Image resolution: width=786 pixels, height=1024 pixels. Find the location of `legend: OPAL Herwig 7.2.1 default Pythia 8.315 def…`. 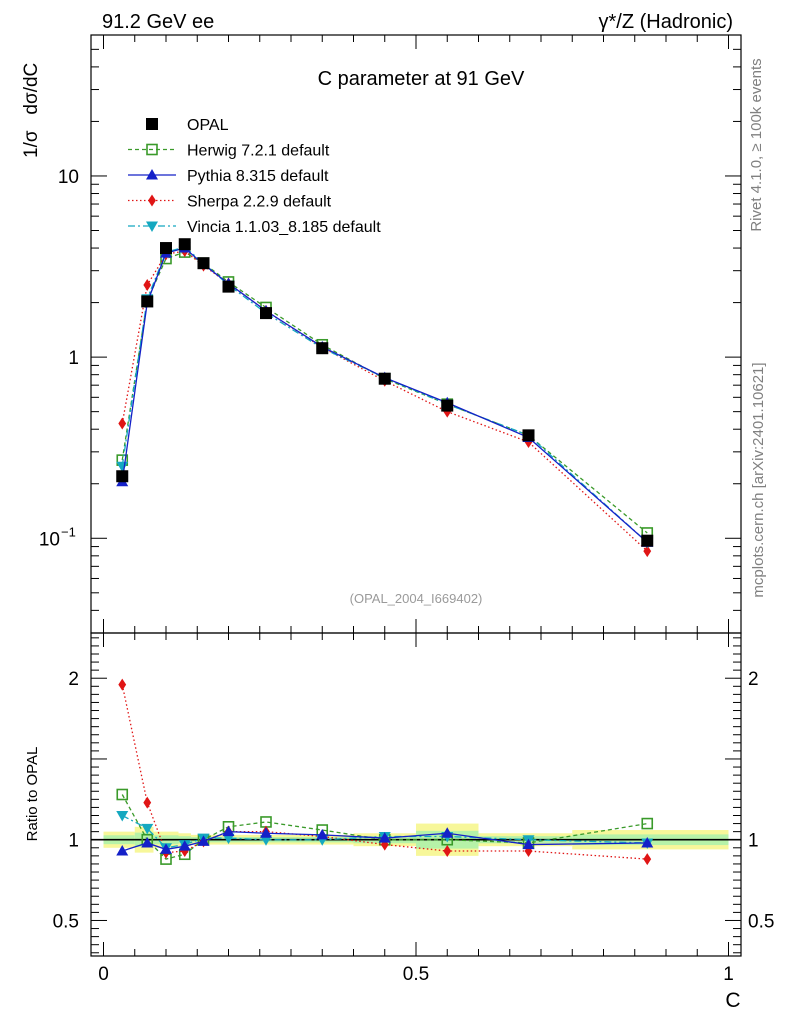

legend: OPAL Herwig 7.2.1 default Pythia 8.315 def… is located at coordinates (254, 176).